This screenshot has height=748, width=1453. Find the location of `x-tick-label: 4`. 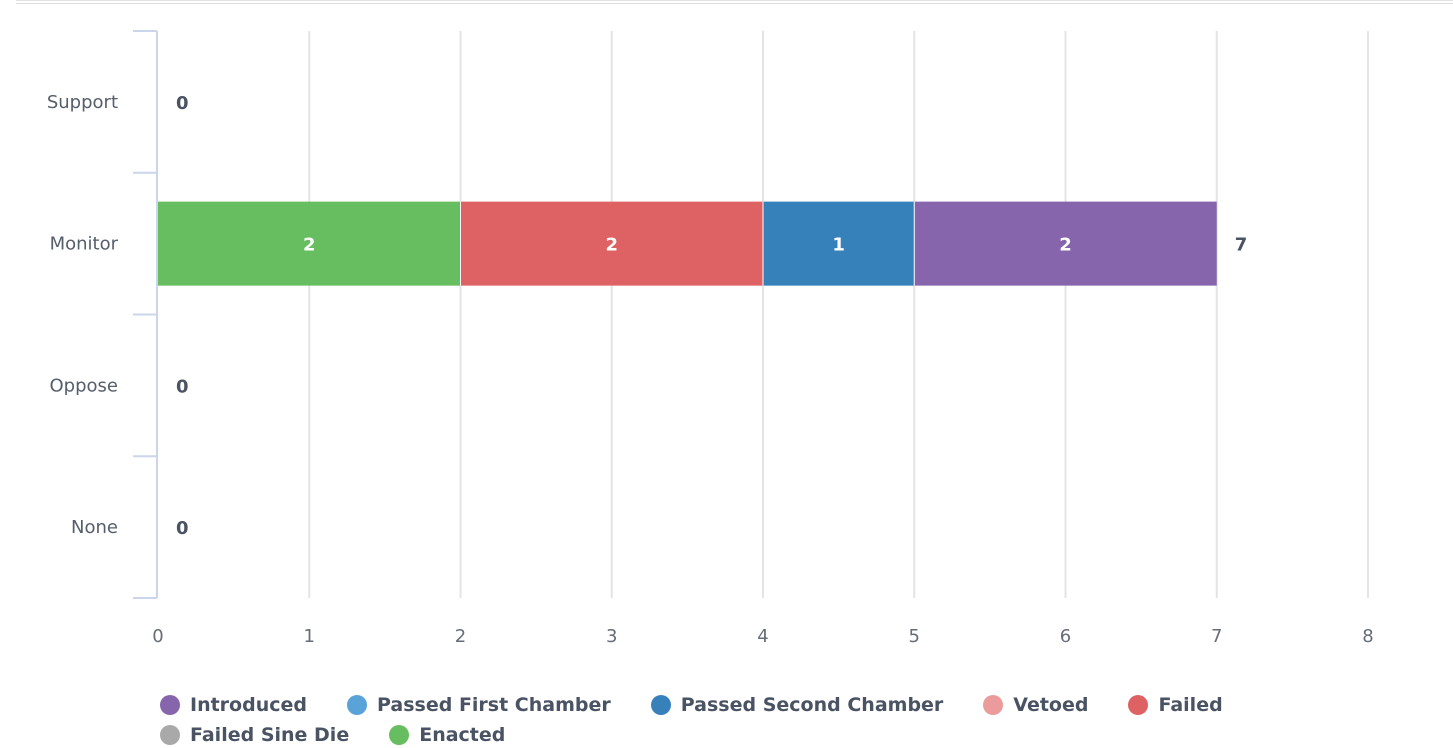

x-tick-label: 4 is located at coordinates (762, 636).